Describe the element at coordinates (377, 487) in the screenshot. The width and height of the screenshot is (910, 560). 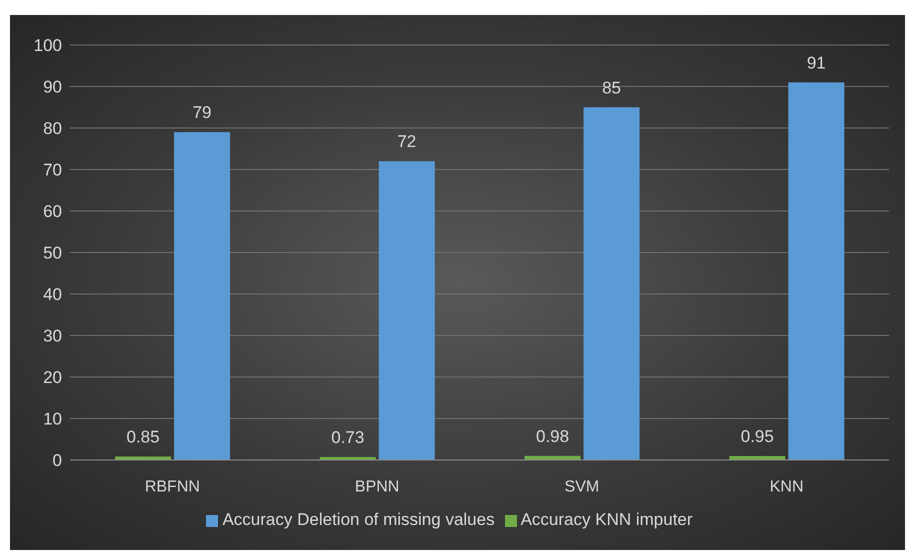
I see `x-tick-label: BPNN` at that location.